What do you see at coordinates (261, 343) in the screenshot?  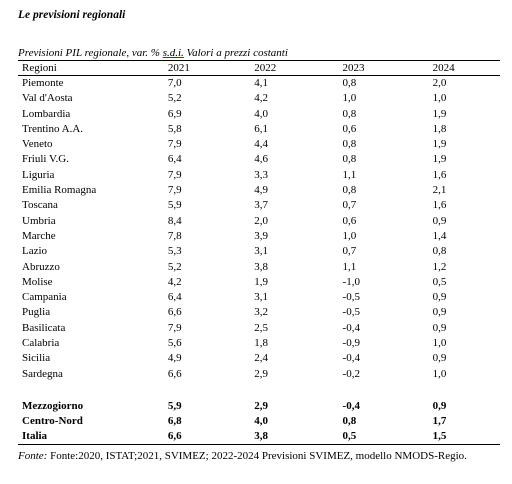 I see `cell-2022: 1,8` at bounding box center [261, 343].